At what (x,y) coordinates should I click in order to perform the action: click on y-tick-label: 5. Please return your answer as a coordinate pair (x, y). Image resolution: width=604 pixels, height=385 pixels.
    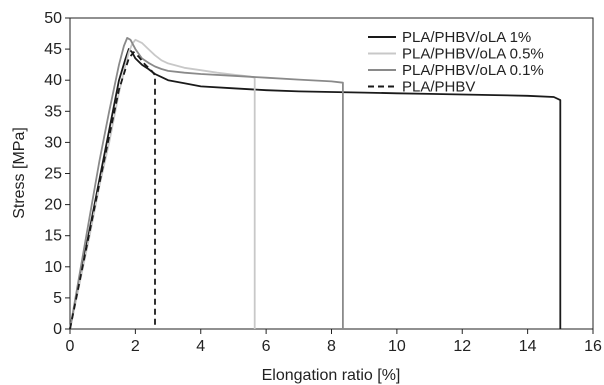
    Looking at the image, I should click on (57, 298).